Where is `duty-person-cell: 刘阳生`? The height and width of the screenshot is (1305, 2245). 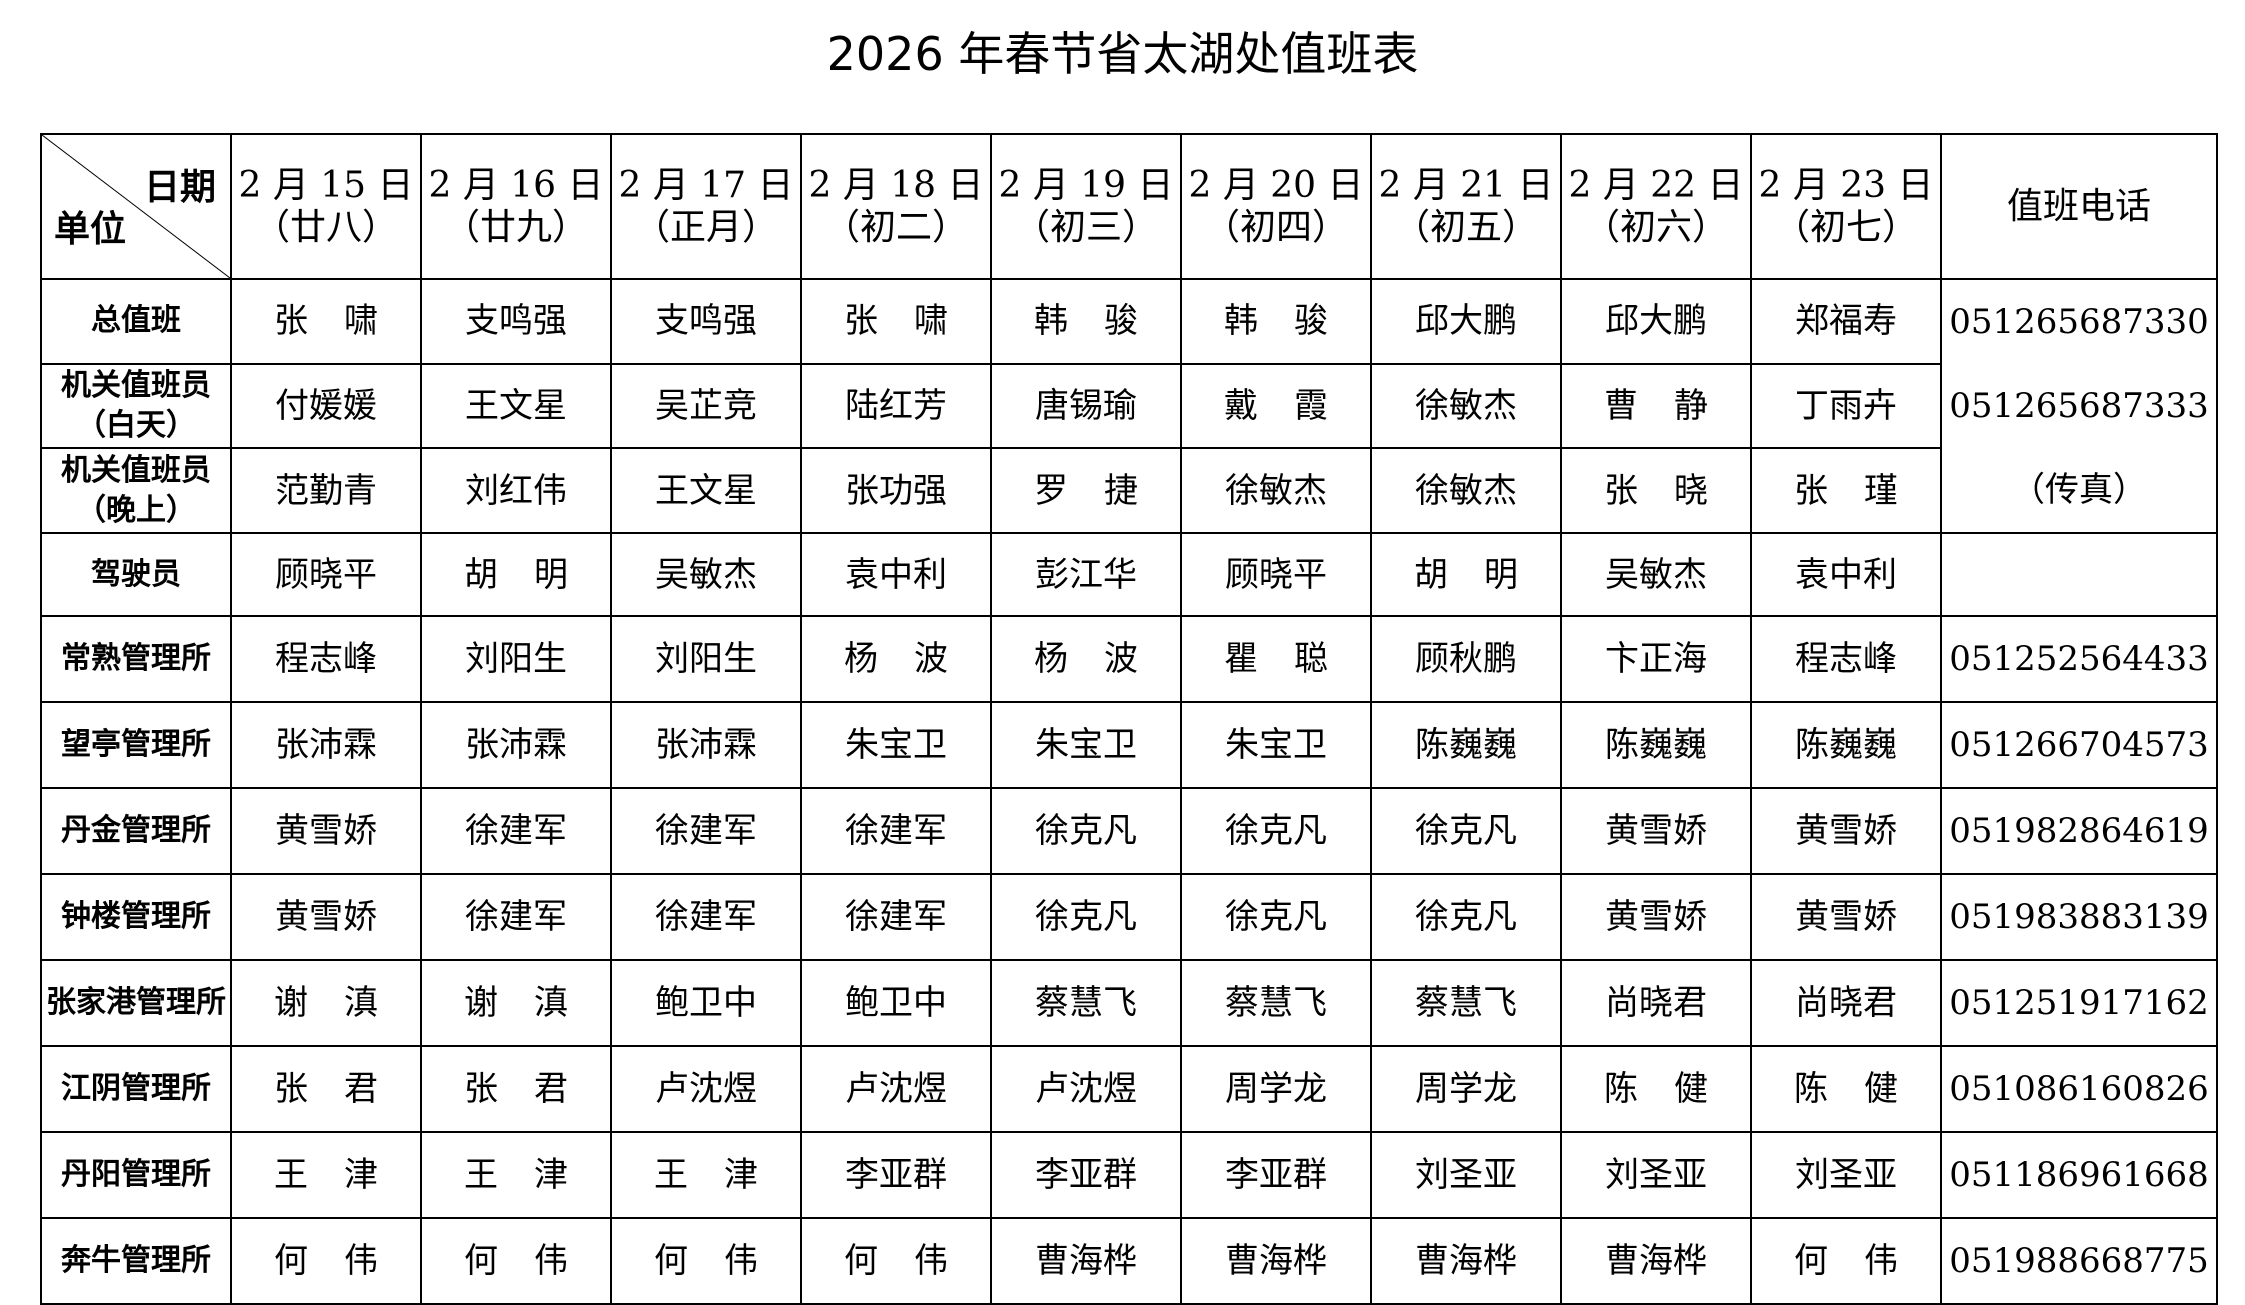 duty-person-cell: 刘阳生 is located at coordinates (706, 659).